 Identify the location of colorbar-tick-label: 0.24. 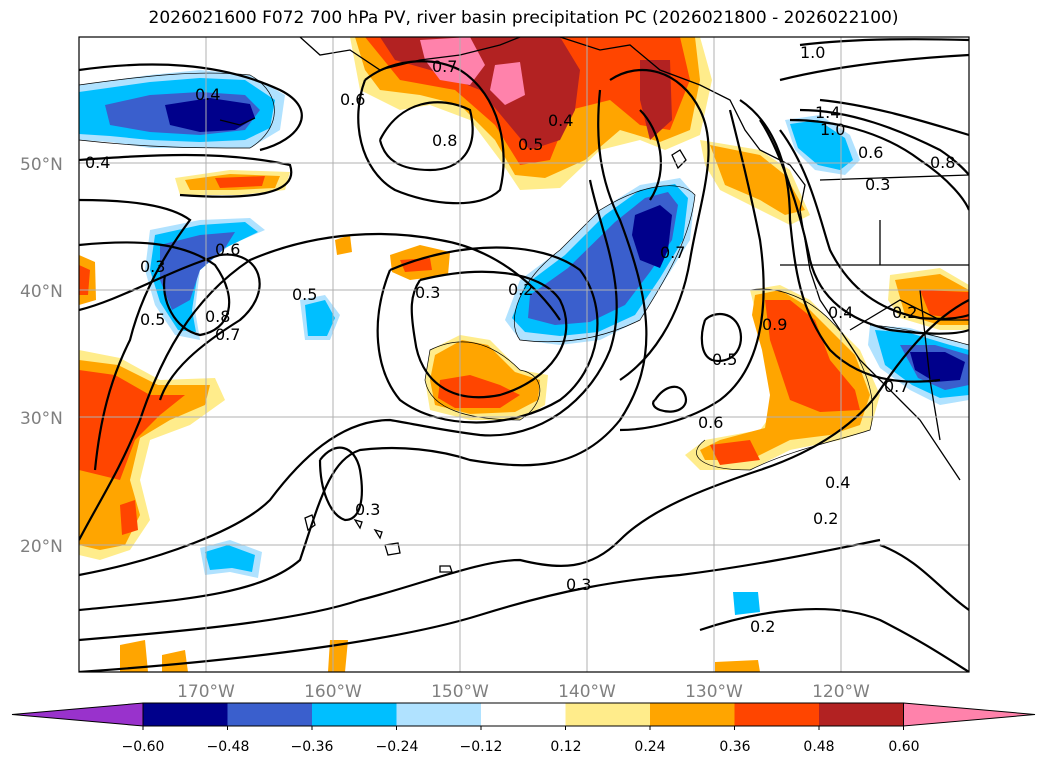
(649, 747).